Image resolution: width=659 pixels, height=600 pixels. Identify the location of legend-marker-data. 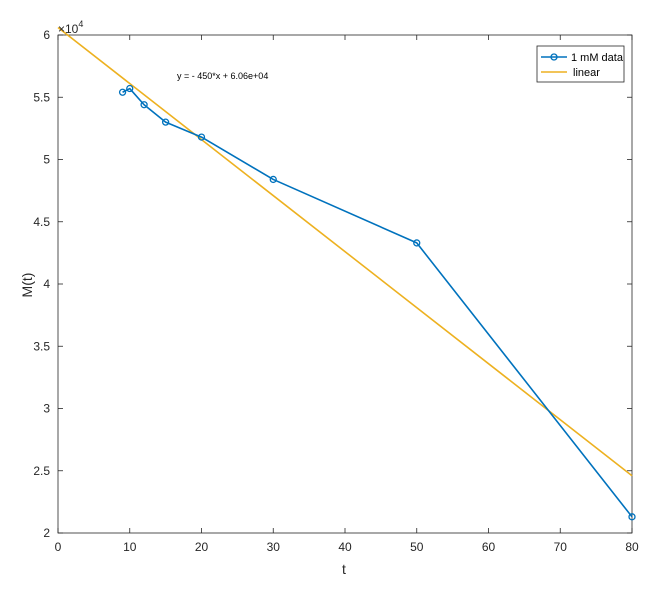
(554, 57).